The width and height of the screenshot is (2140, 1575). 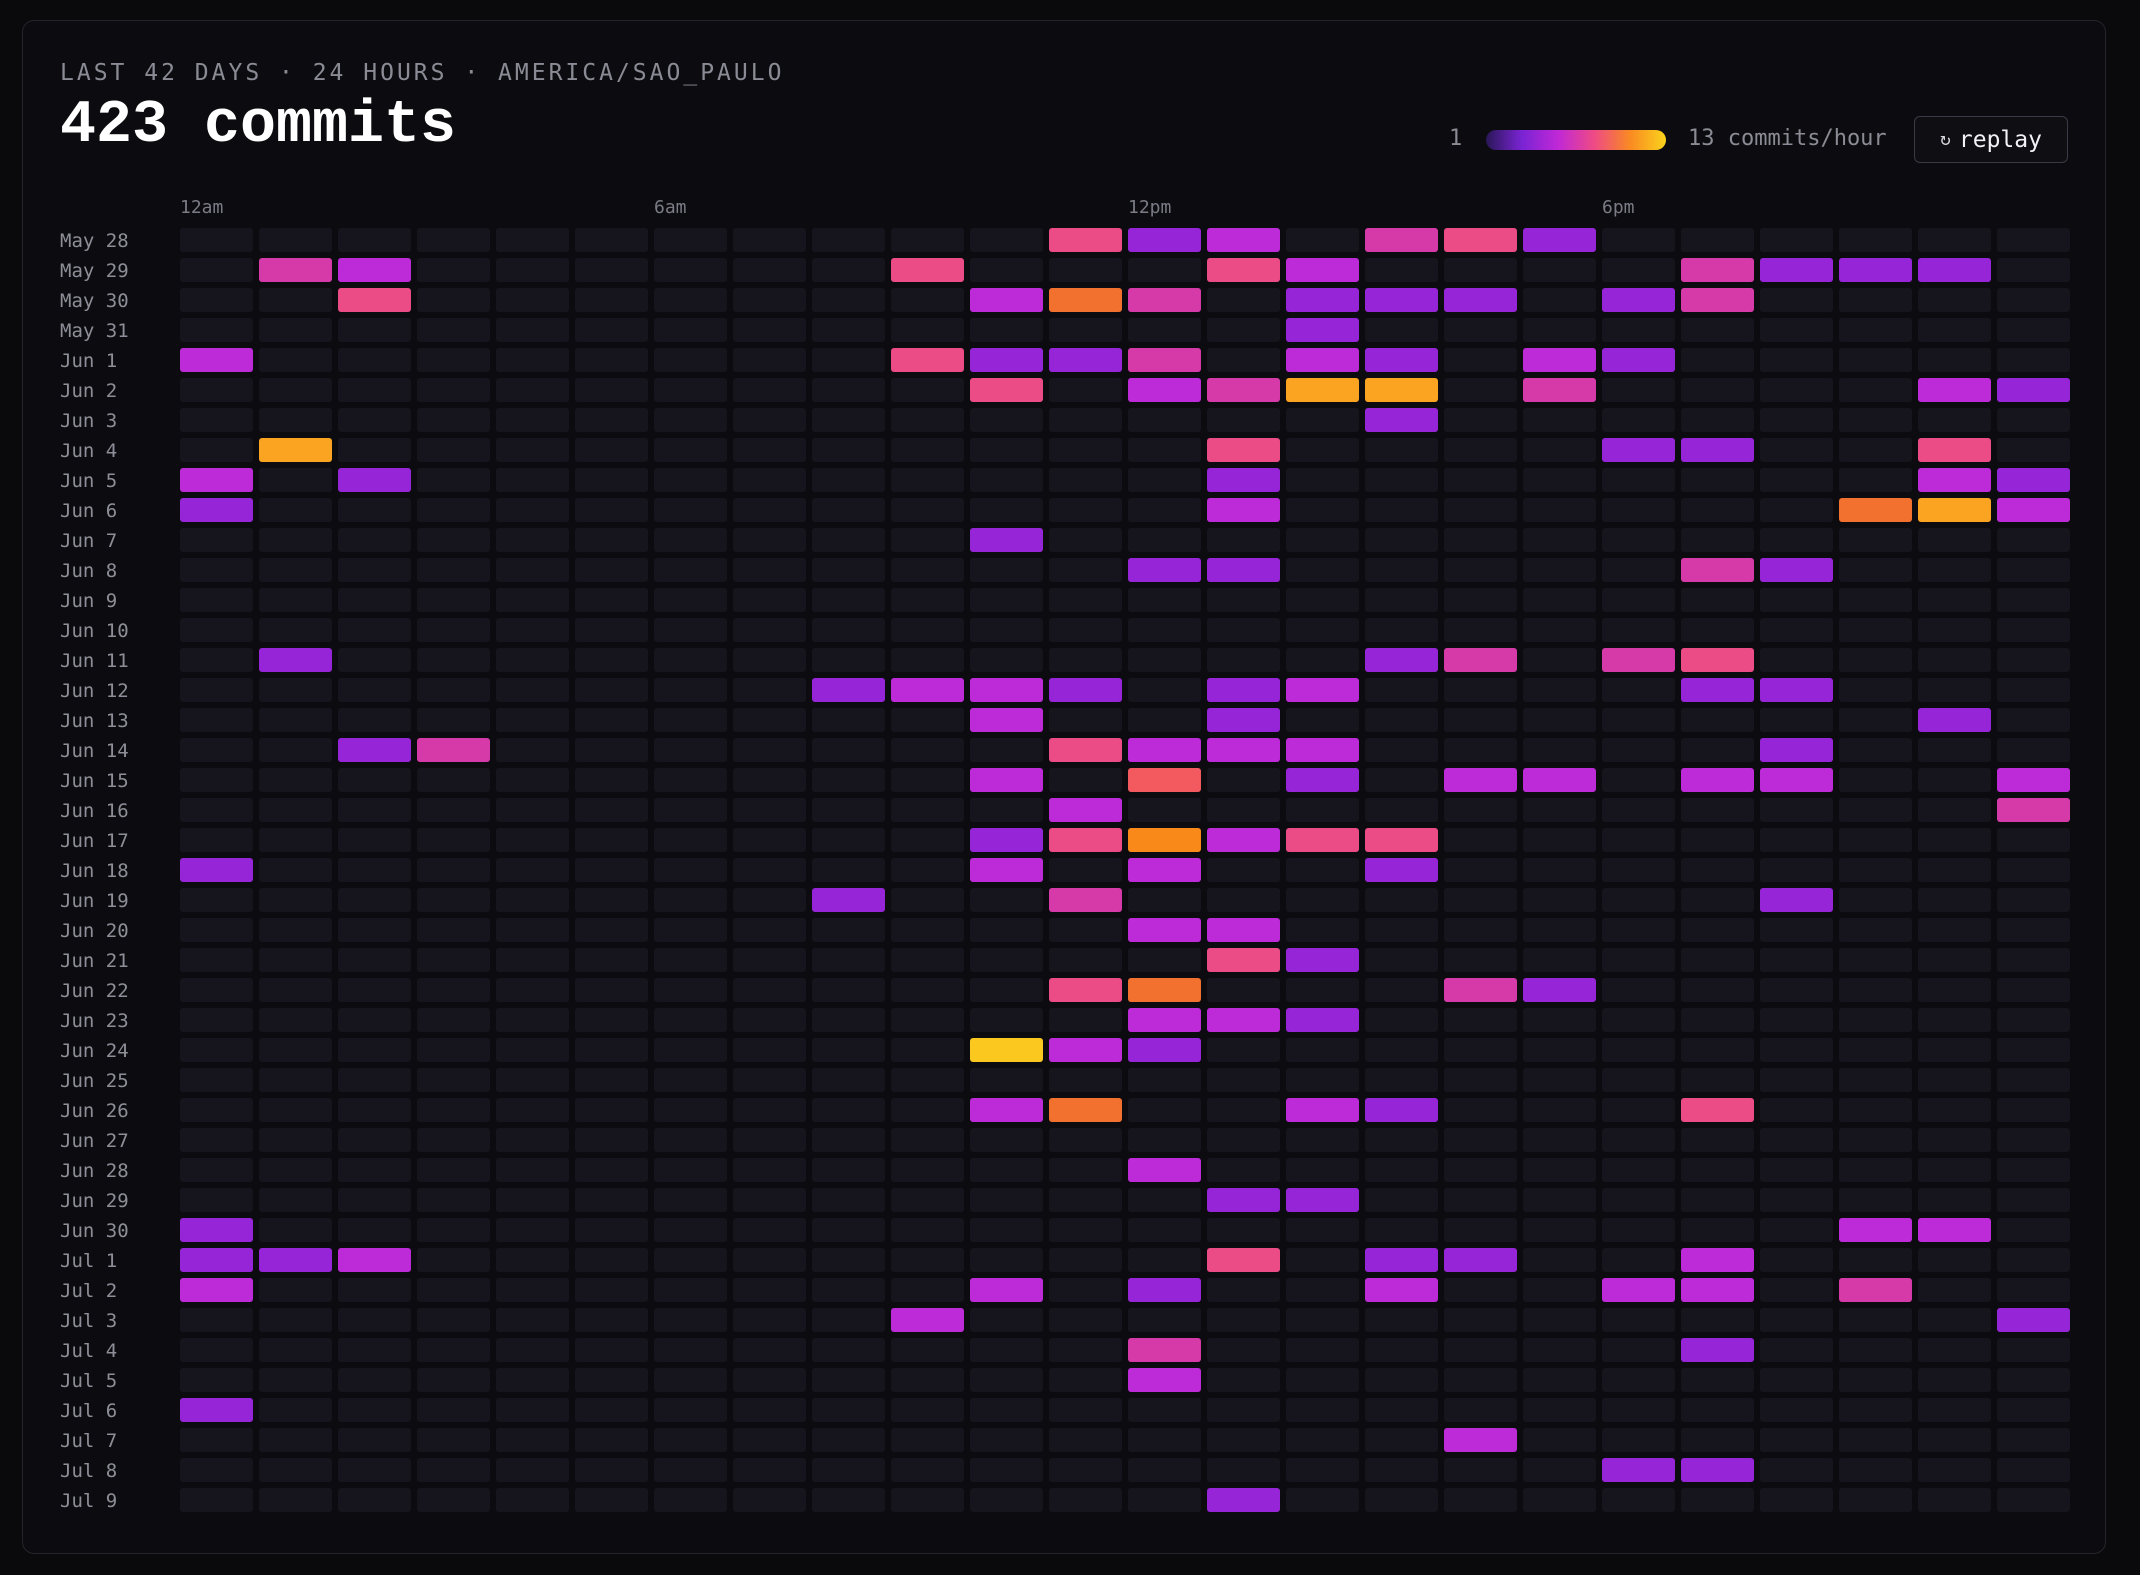 What do you see at coordinates (94, 841) in the screenshot?
I see `day-label: Jun 17` at bounding box center [94, 841].